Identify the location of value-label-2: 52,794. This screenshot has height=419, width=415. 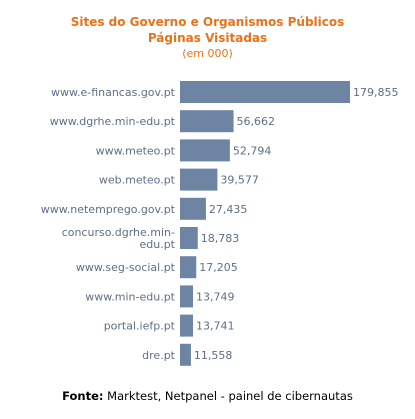
(252, 150).